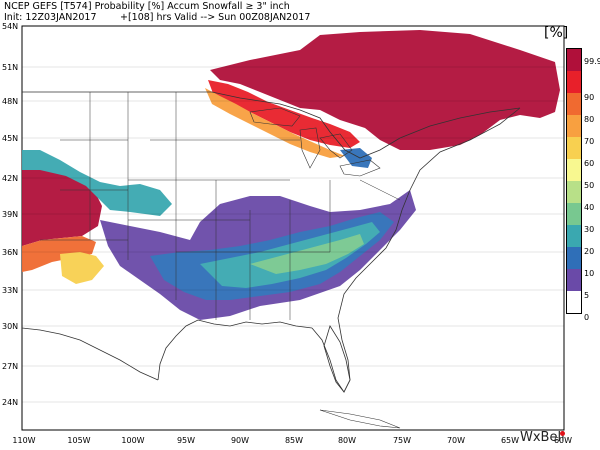  I want to click on init-time: Init: 12Z03JAN2017, so click(50, 17).